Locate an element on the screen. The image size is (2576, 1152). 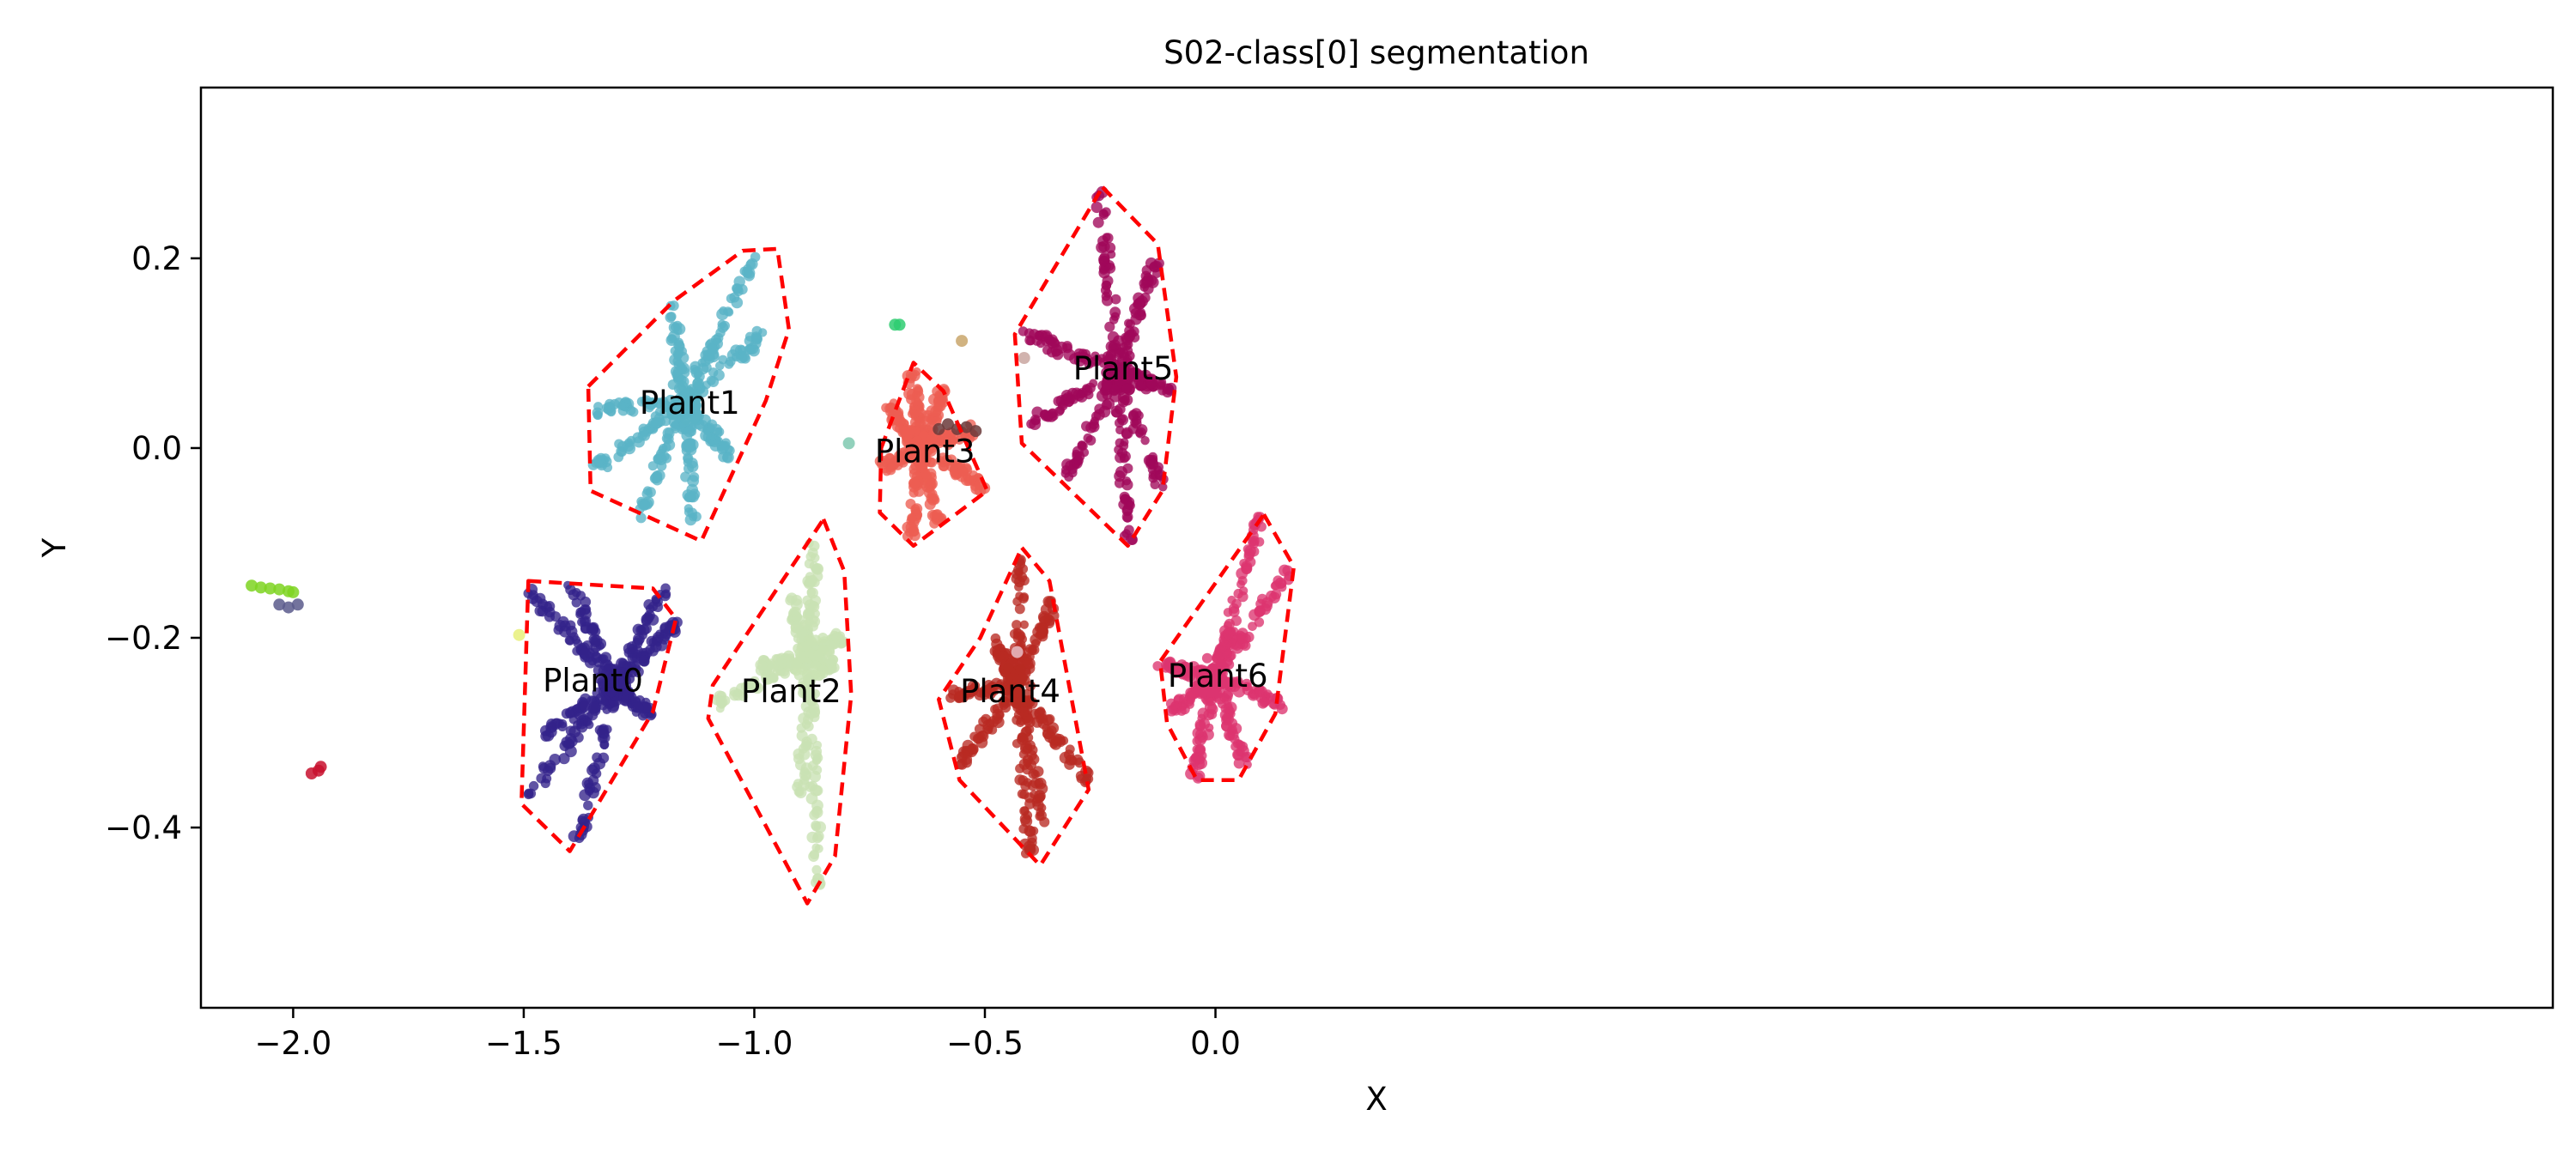
x-tick-label: −1.0 is located at coordinates (755, 1043).